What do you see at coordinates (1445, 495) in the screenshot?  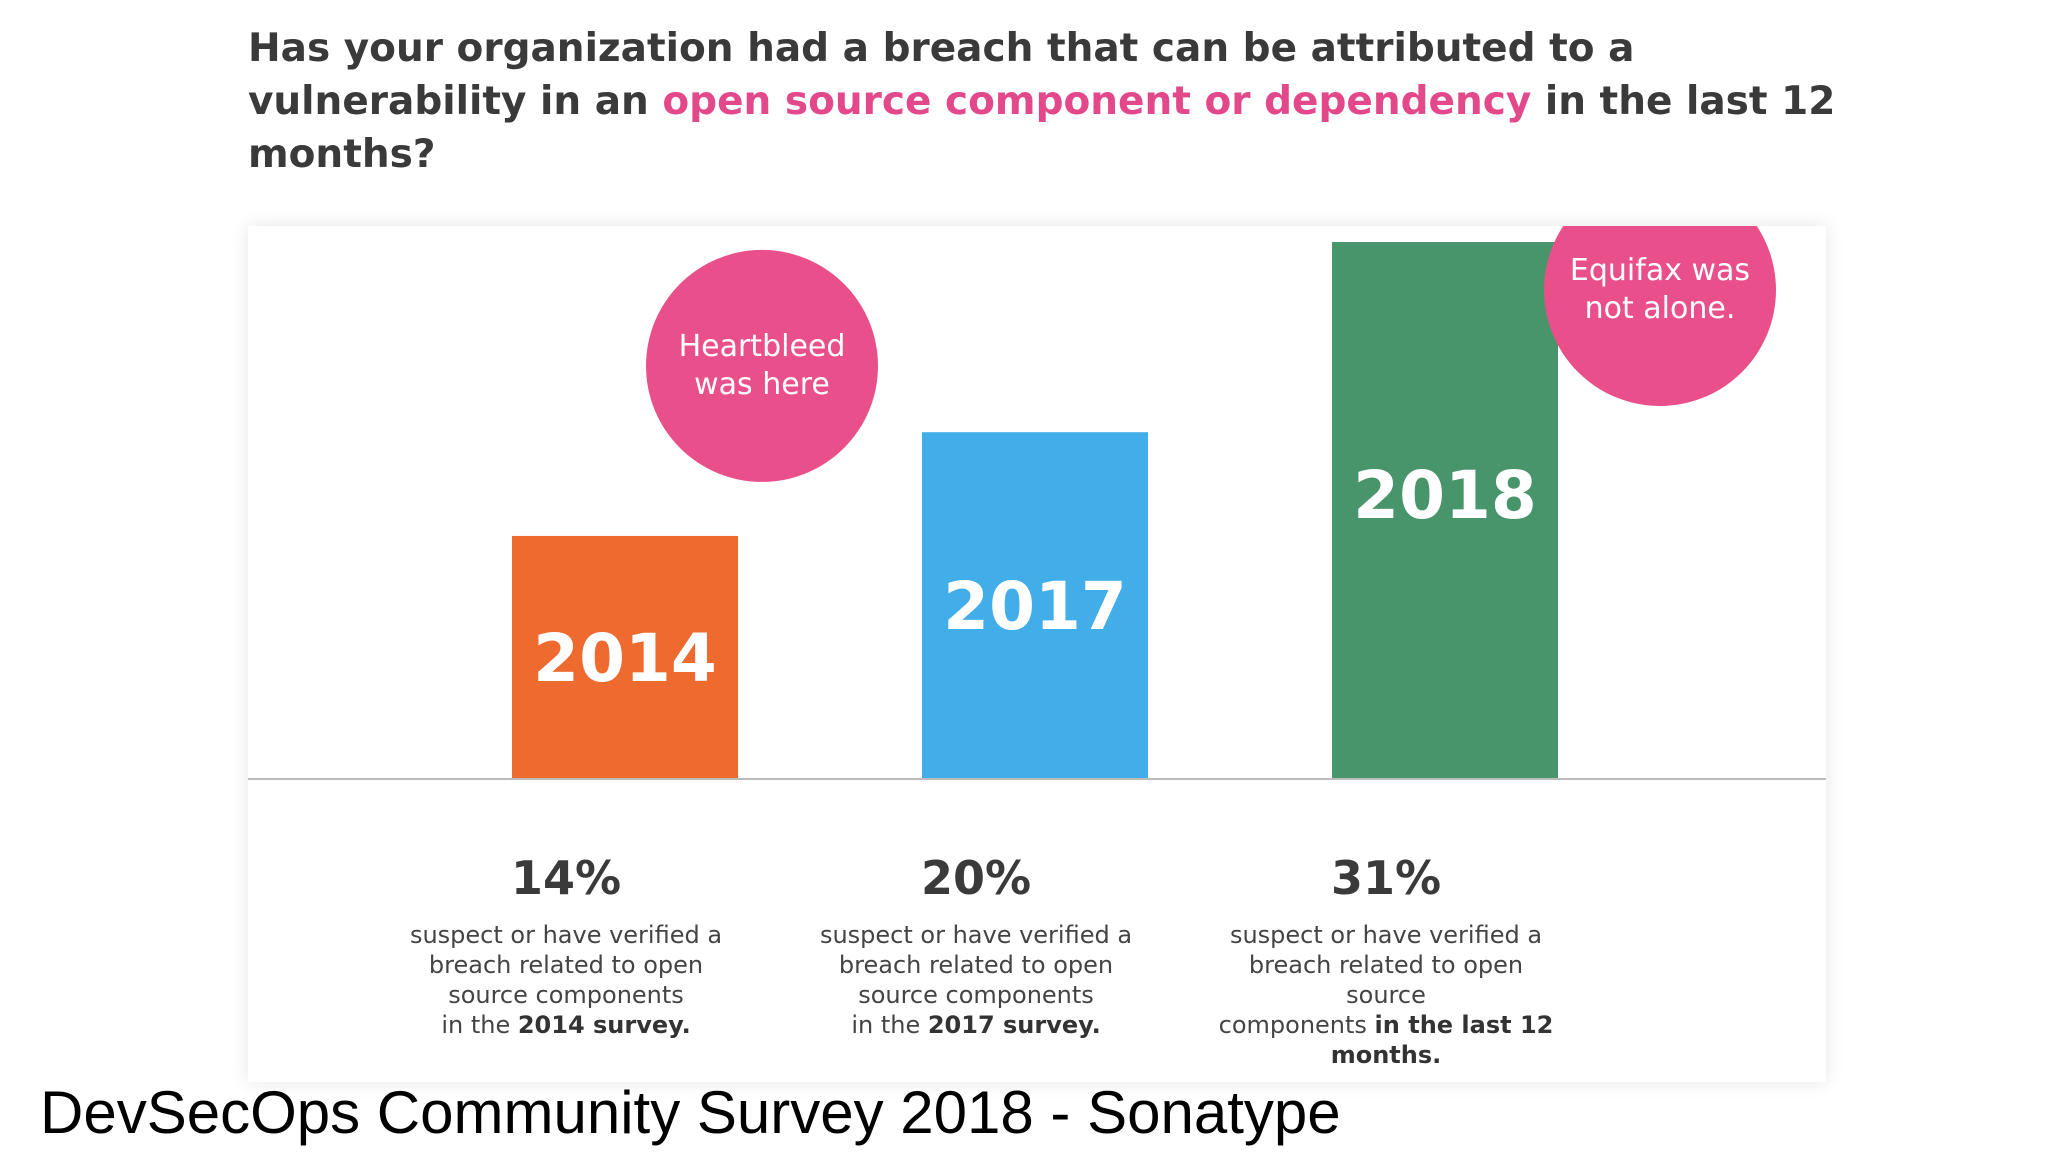 I see `bar-label-2018: 2018` at bounding box center [1445, 495].